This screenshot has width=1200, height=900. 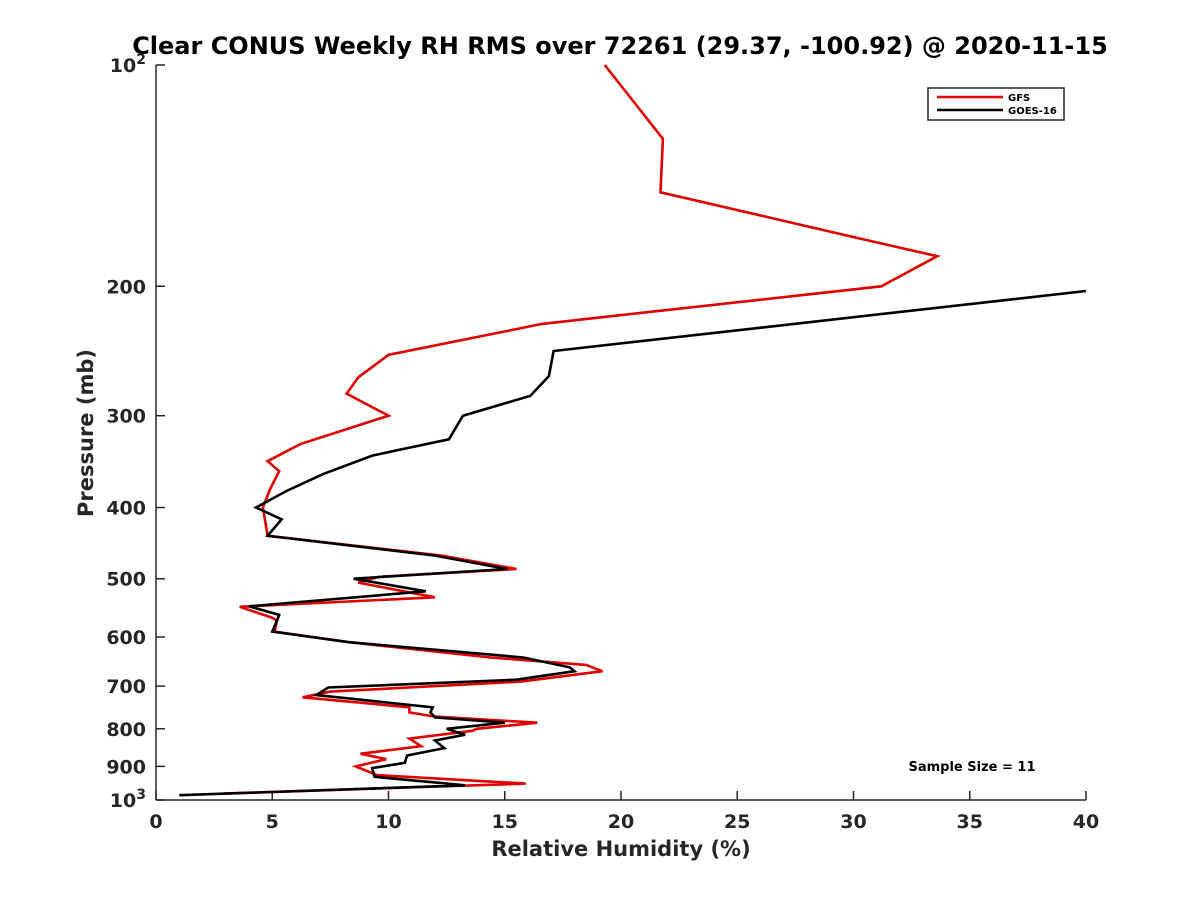 I want to click on y-tick-label: 800, so click(x=126, y=730).